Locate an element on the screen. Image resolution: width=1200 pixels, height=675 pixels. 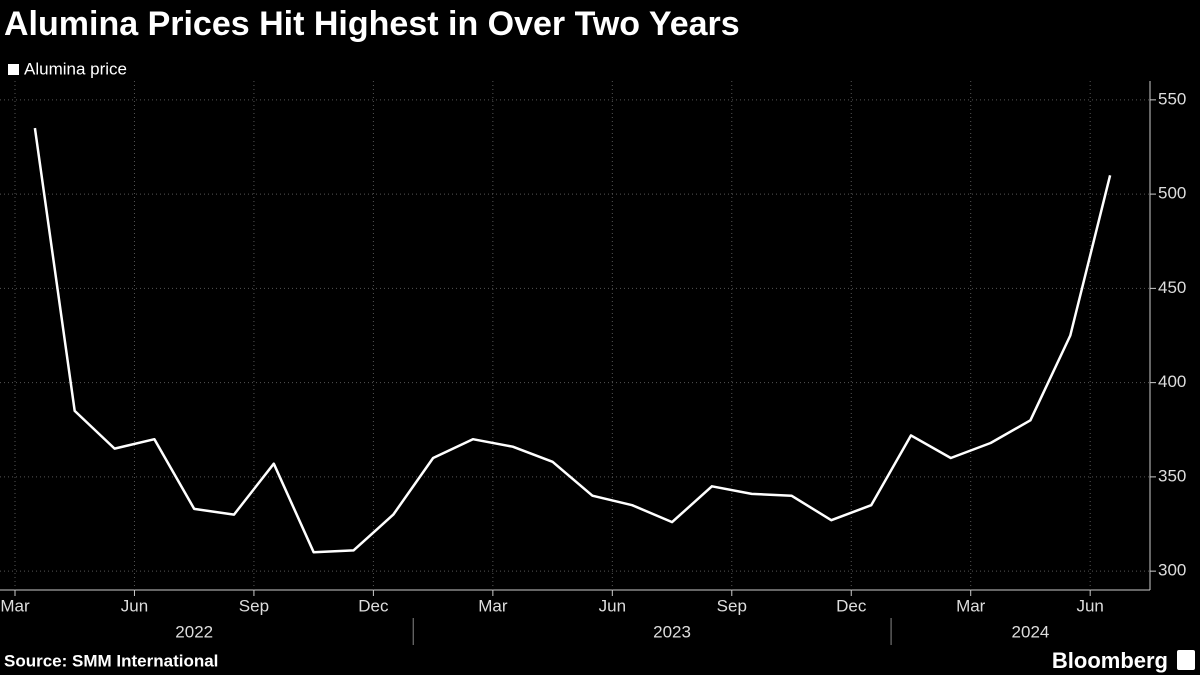
x-group-label: 2022 is located at coordinates (194, 631).